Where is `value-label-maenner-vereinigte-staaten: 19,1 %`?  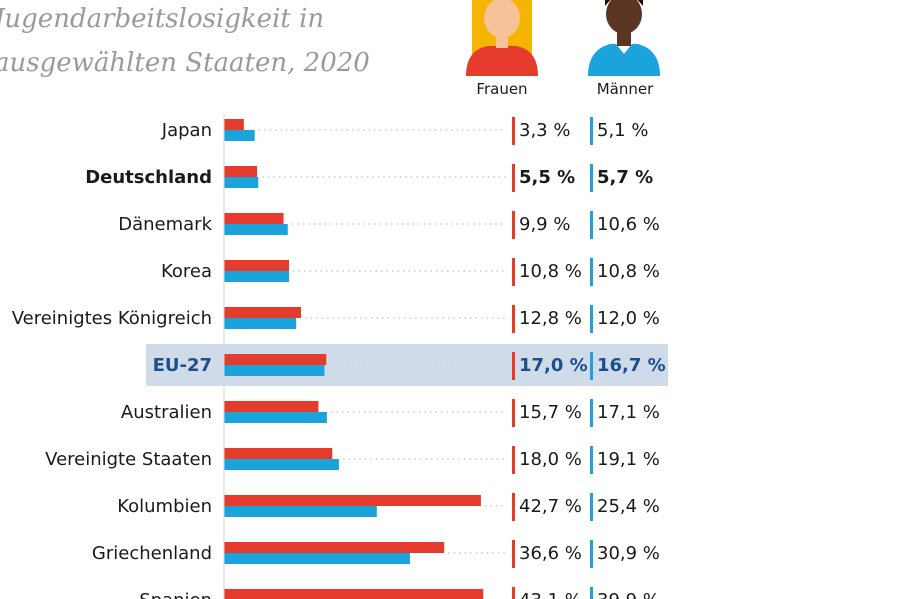
value-label-maenner-vereinigte-staaten: 19,1 % is located at coordinates (628, 459).